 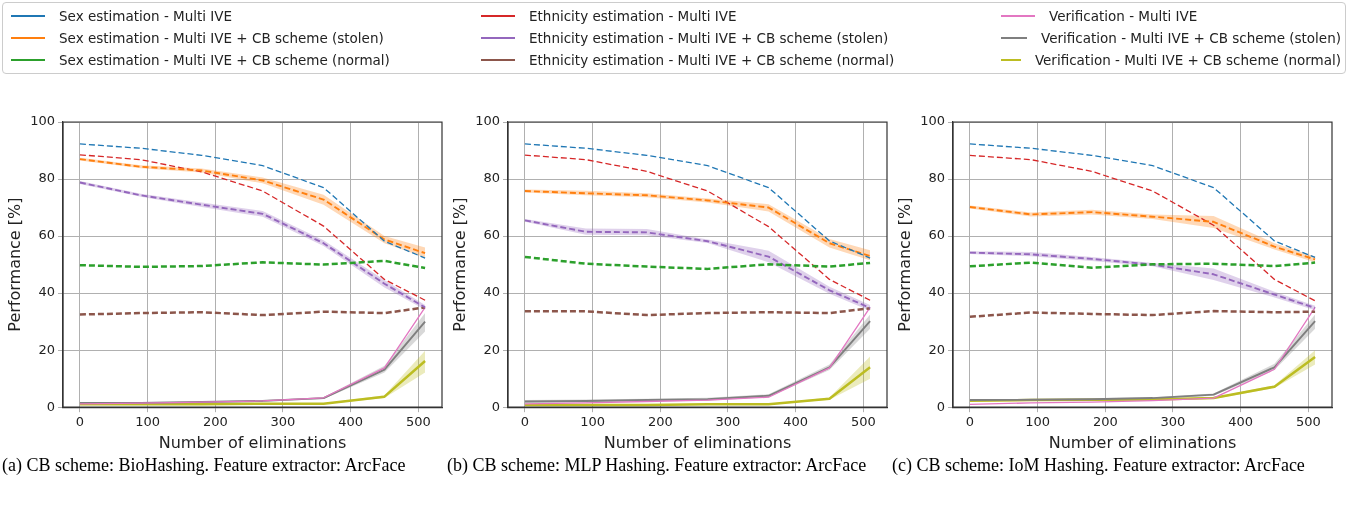 I want to click on legend-label: Sex estimation - Multi IVE + CB scheme (normal), so click(x=224, y=60).